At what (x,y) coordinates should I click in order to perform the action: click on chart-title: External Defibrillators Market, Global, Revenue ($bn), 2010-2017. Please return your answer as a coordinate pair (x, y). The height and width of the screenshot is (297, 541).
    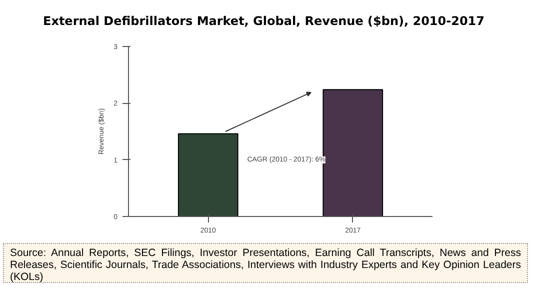
    Looking at the image, I should click on (263, 21).